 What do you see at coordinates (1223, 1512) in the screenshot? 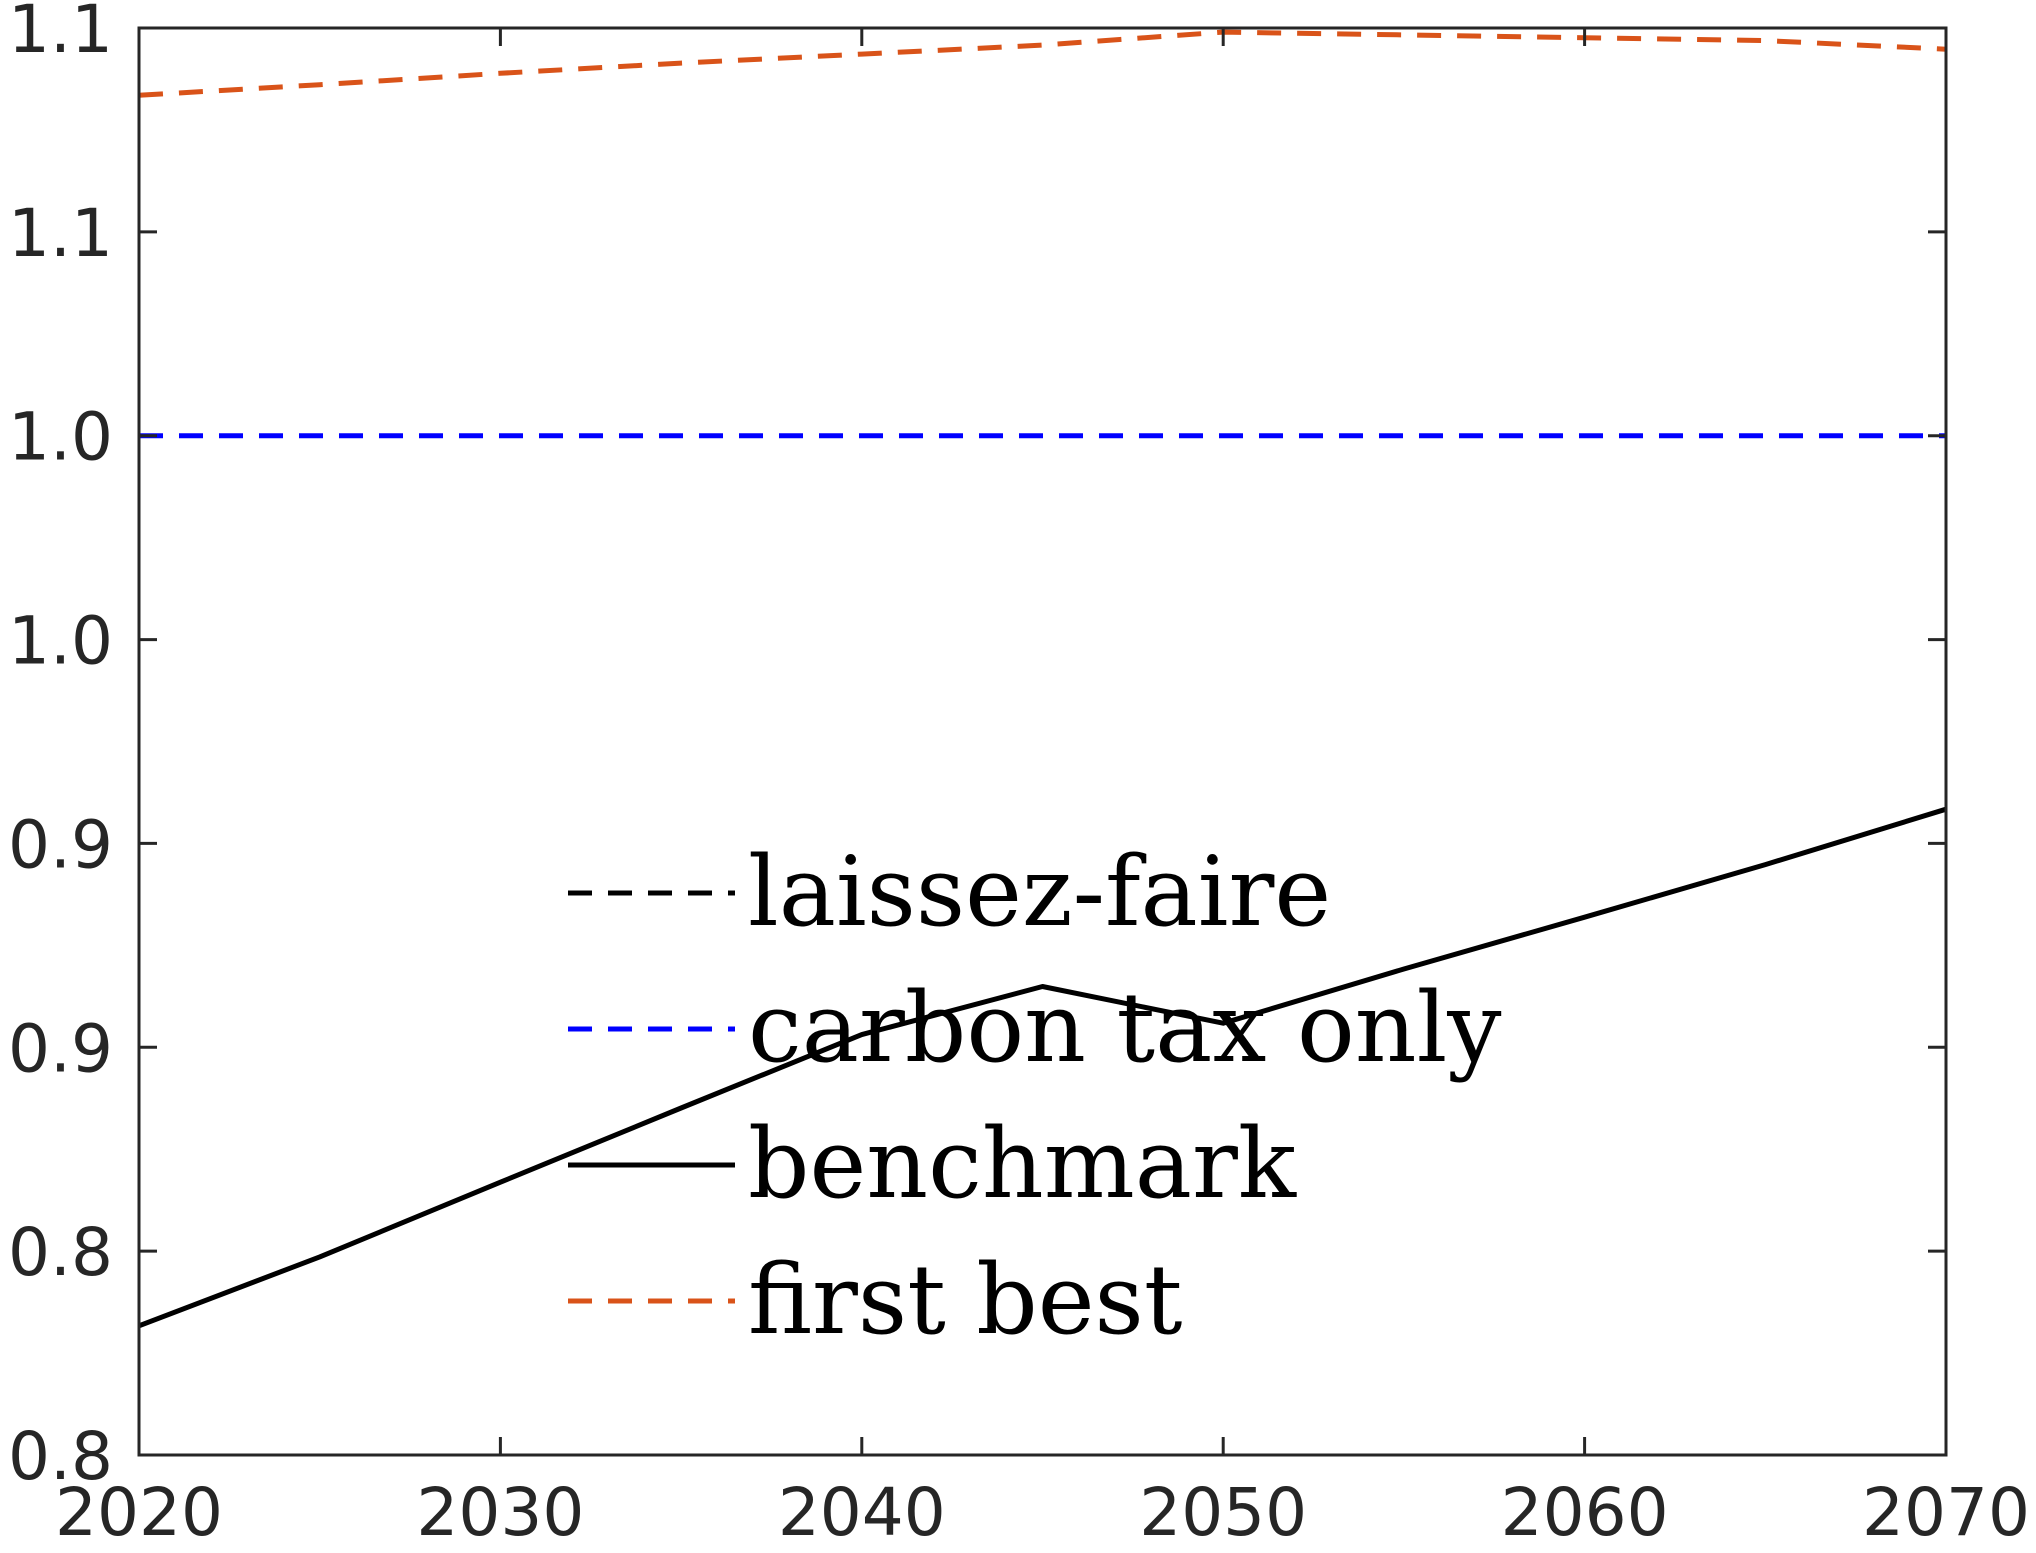
I see `x-tick-label: 2050` at bounding box center [1223, 1512].